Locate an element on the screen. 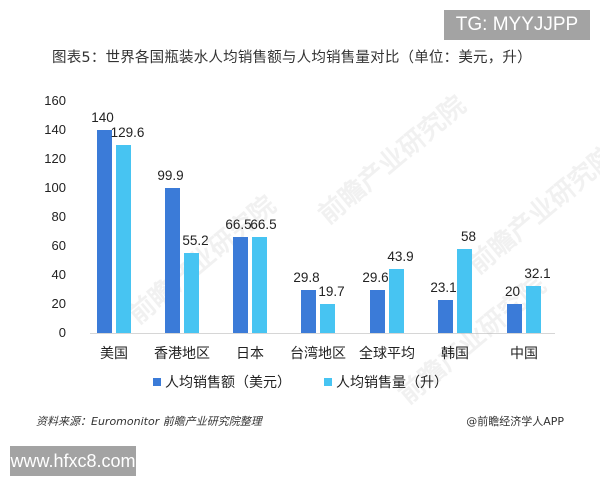  bar-value-label: 20 is located at coordinates (512, 291).